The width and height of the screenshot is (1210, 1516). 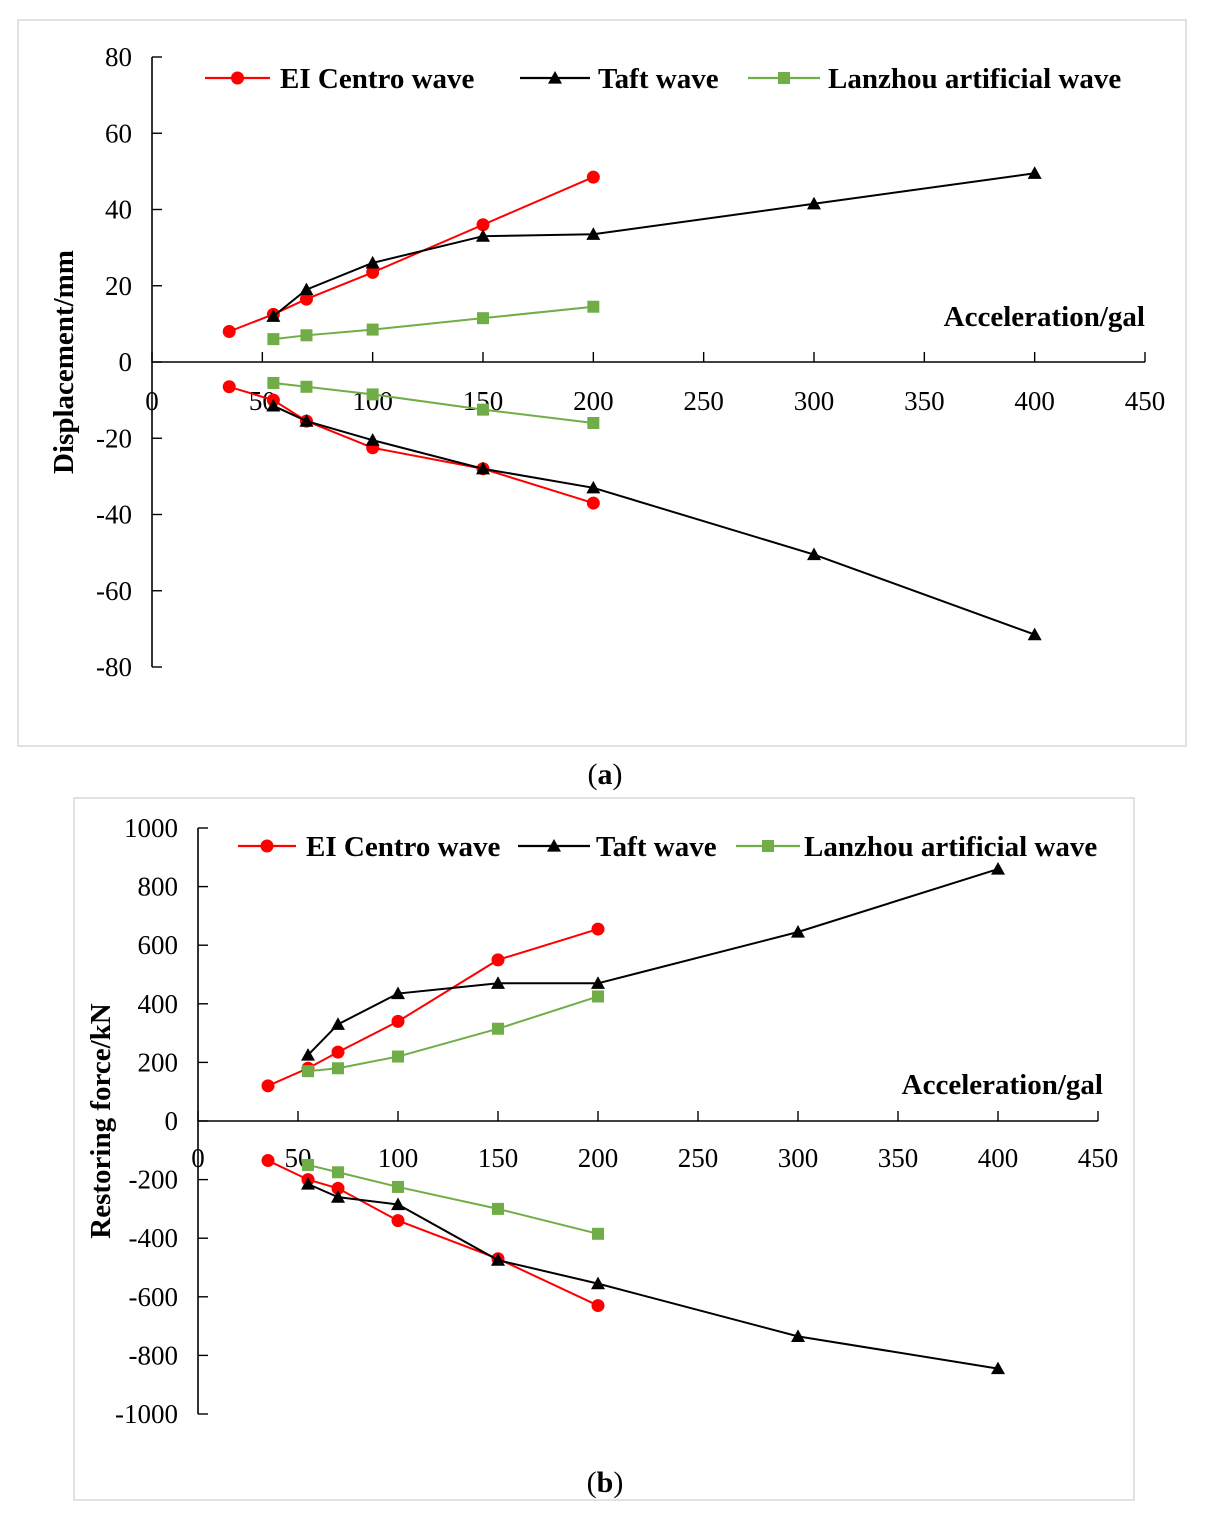 What do you see at coordinates (152, 401) in the screenshot?
I see `x-tick-label: 0` at bounding box center [152, 401].